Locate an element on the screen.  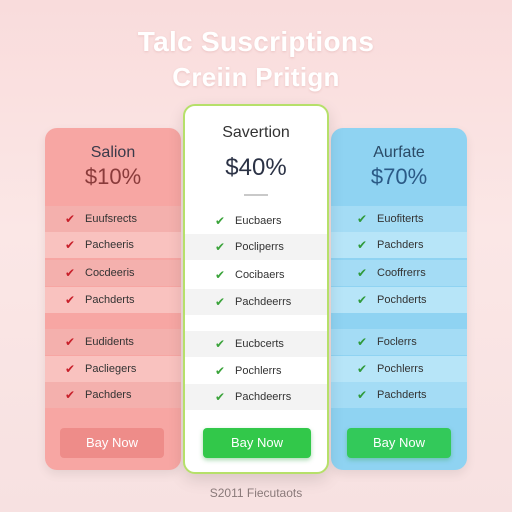
plan-name: Savertion is located at coordinates (256, 132).